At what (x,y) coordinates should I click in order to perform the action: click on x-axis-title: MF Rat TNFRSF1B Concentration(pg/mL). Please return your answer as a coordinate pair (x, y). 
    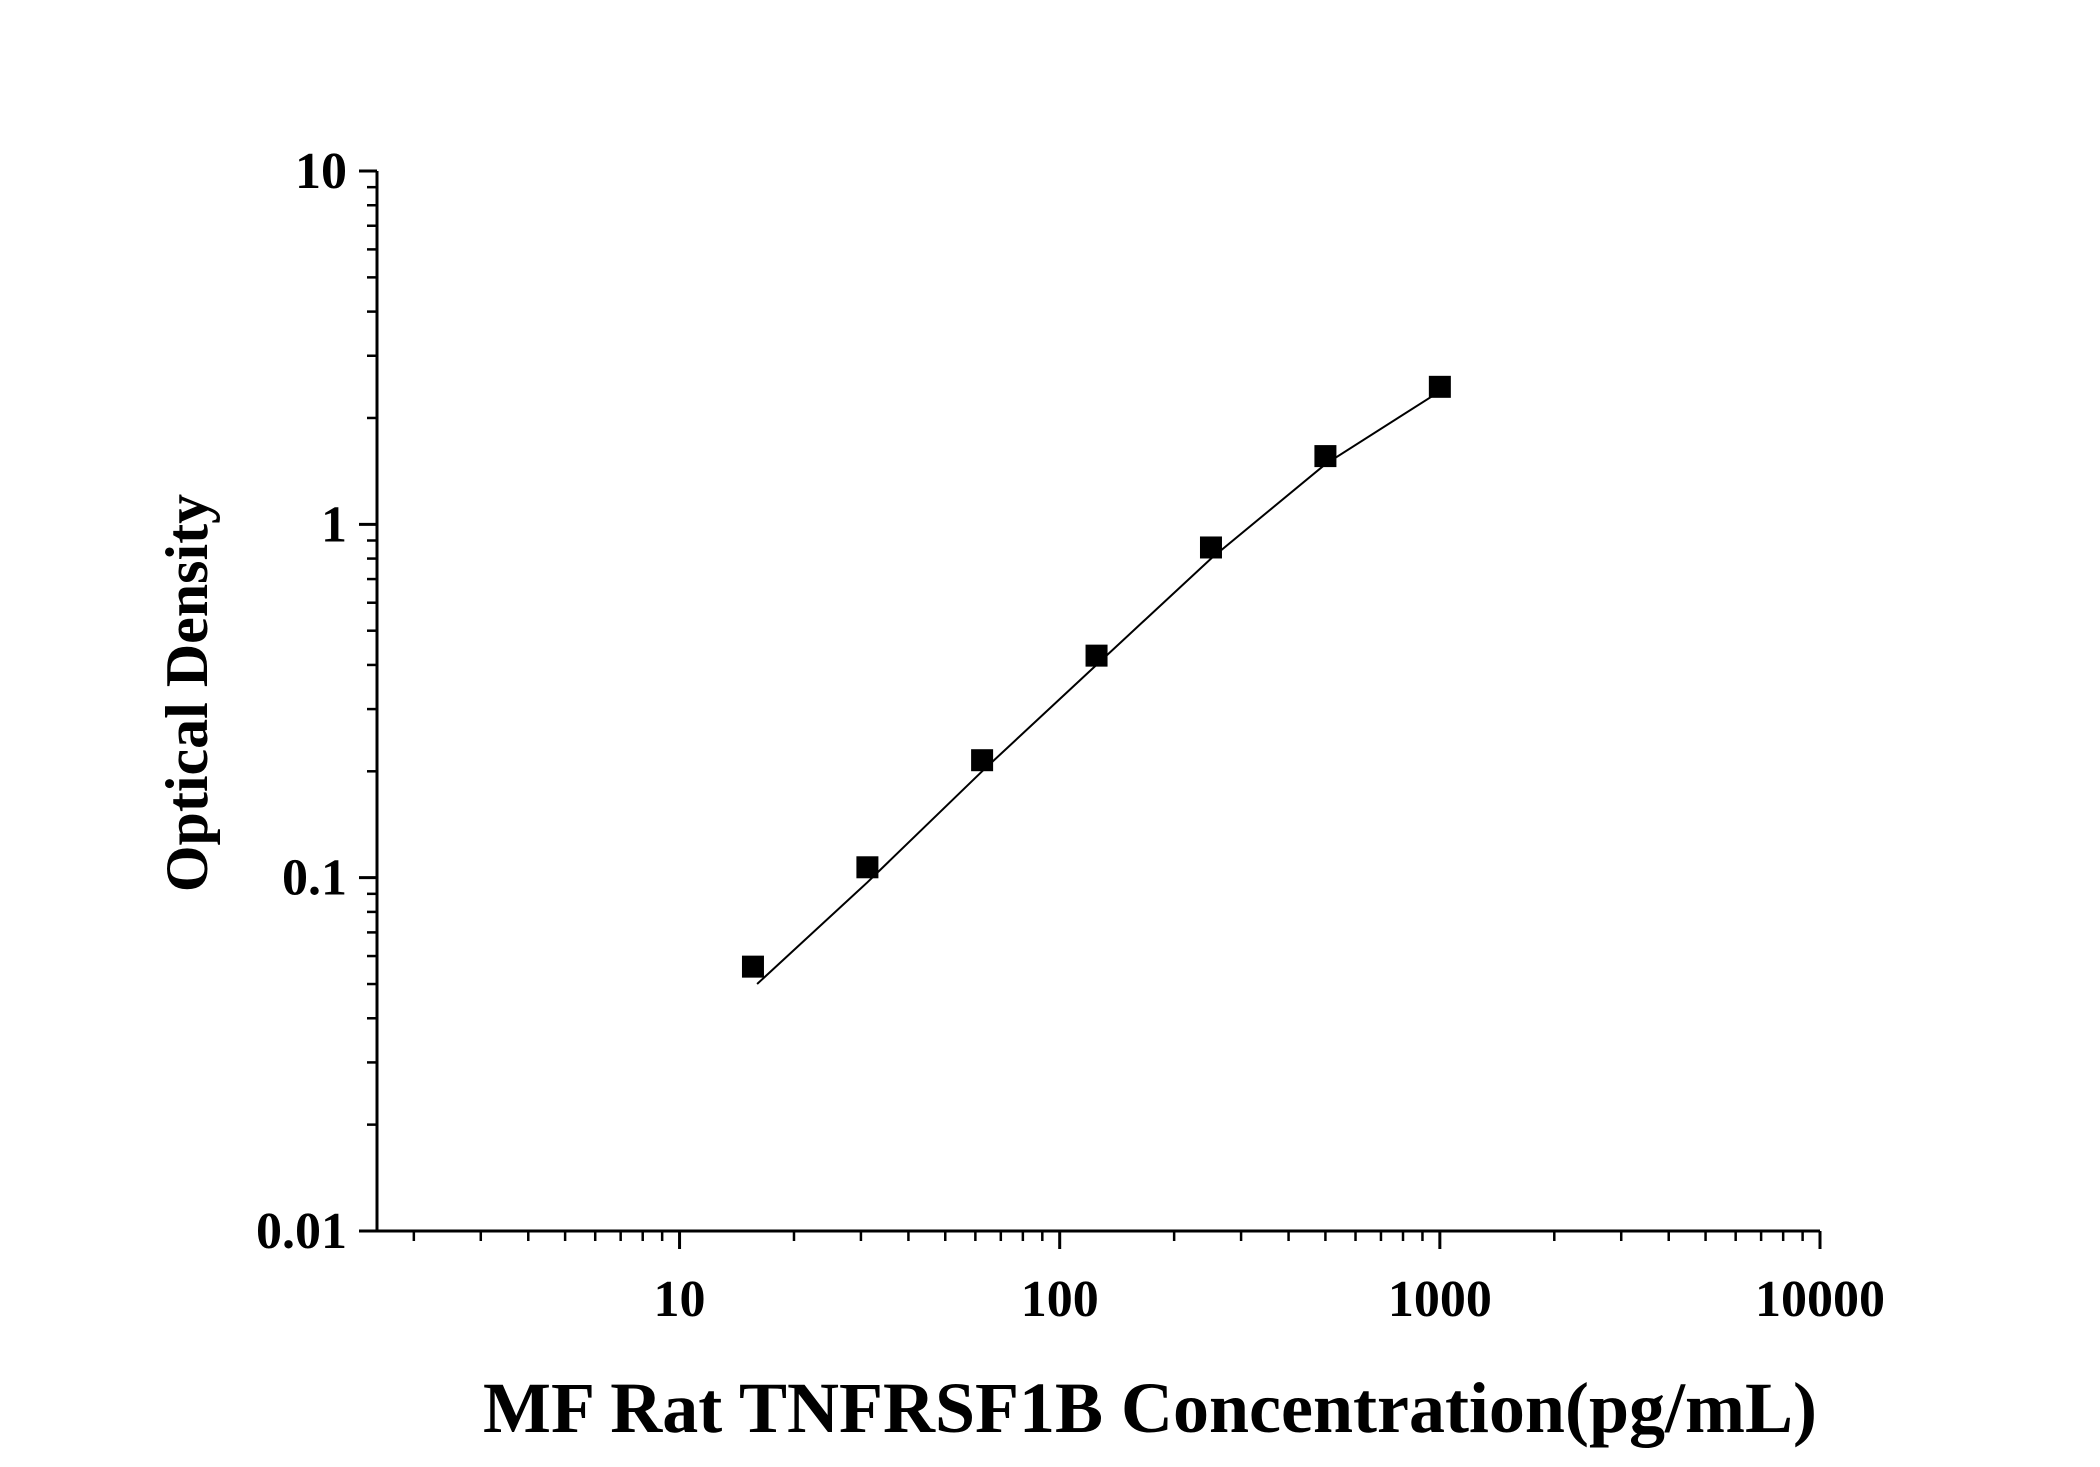
    Looking at the image, I should click on (1150, 1408).